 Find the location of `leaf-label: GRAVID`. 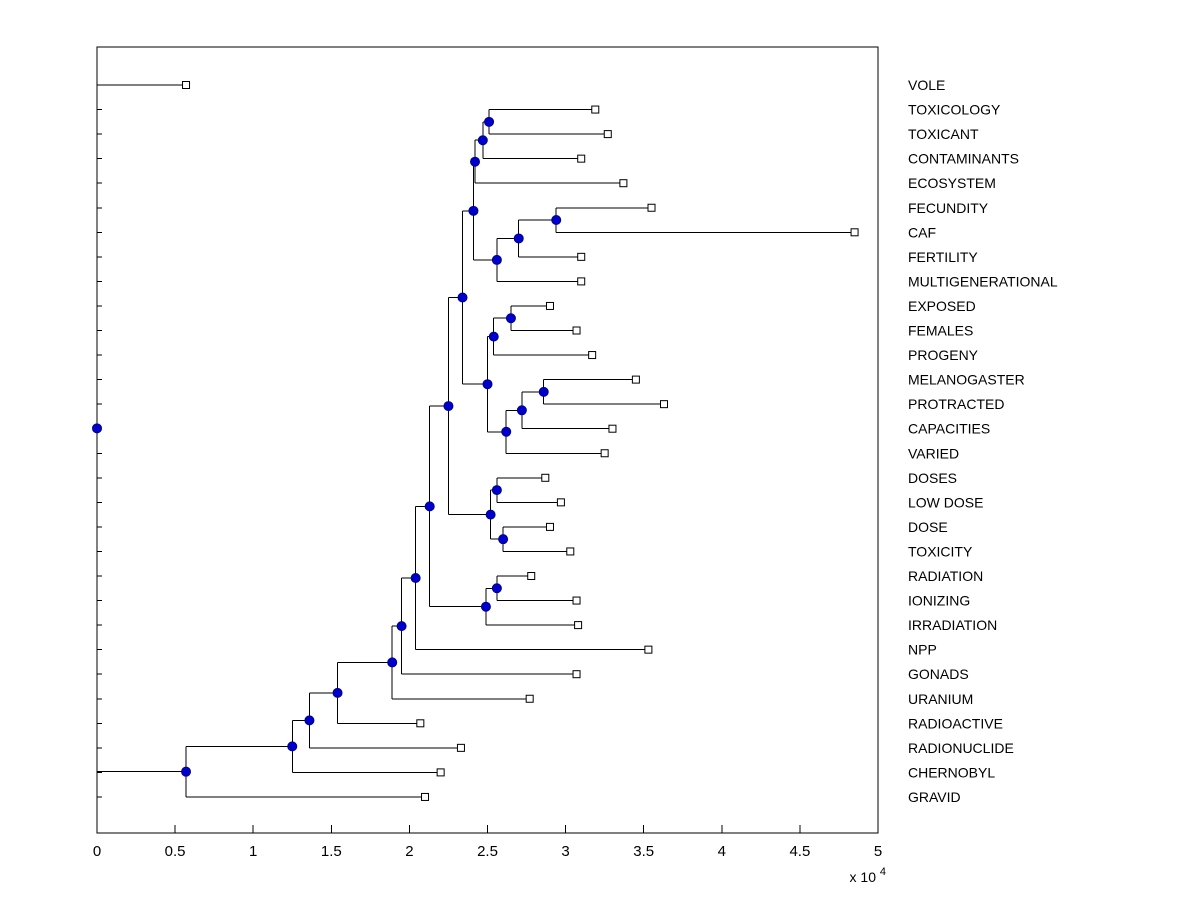

leaf-label: GRAVID is located at coordinates (934, 797).